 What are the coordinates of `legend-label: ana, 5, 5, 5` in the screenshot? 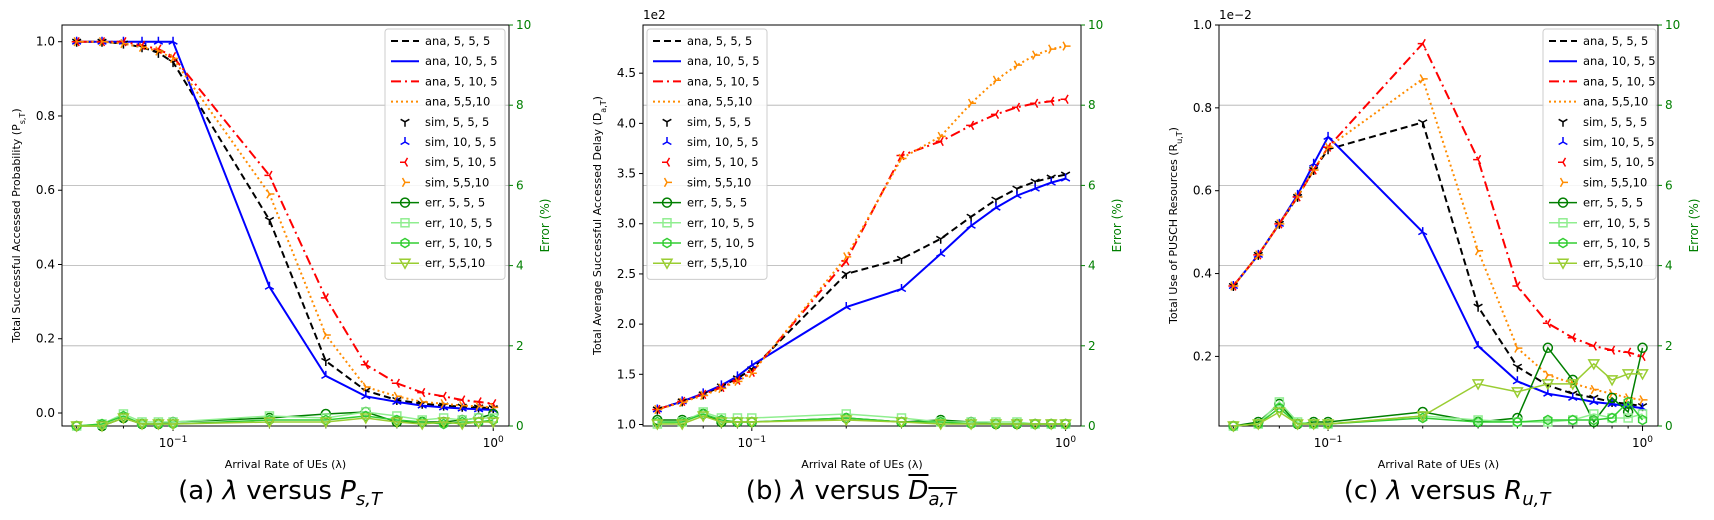 It's located at (457, 41).